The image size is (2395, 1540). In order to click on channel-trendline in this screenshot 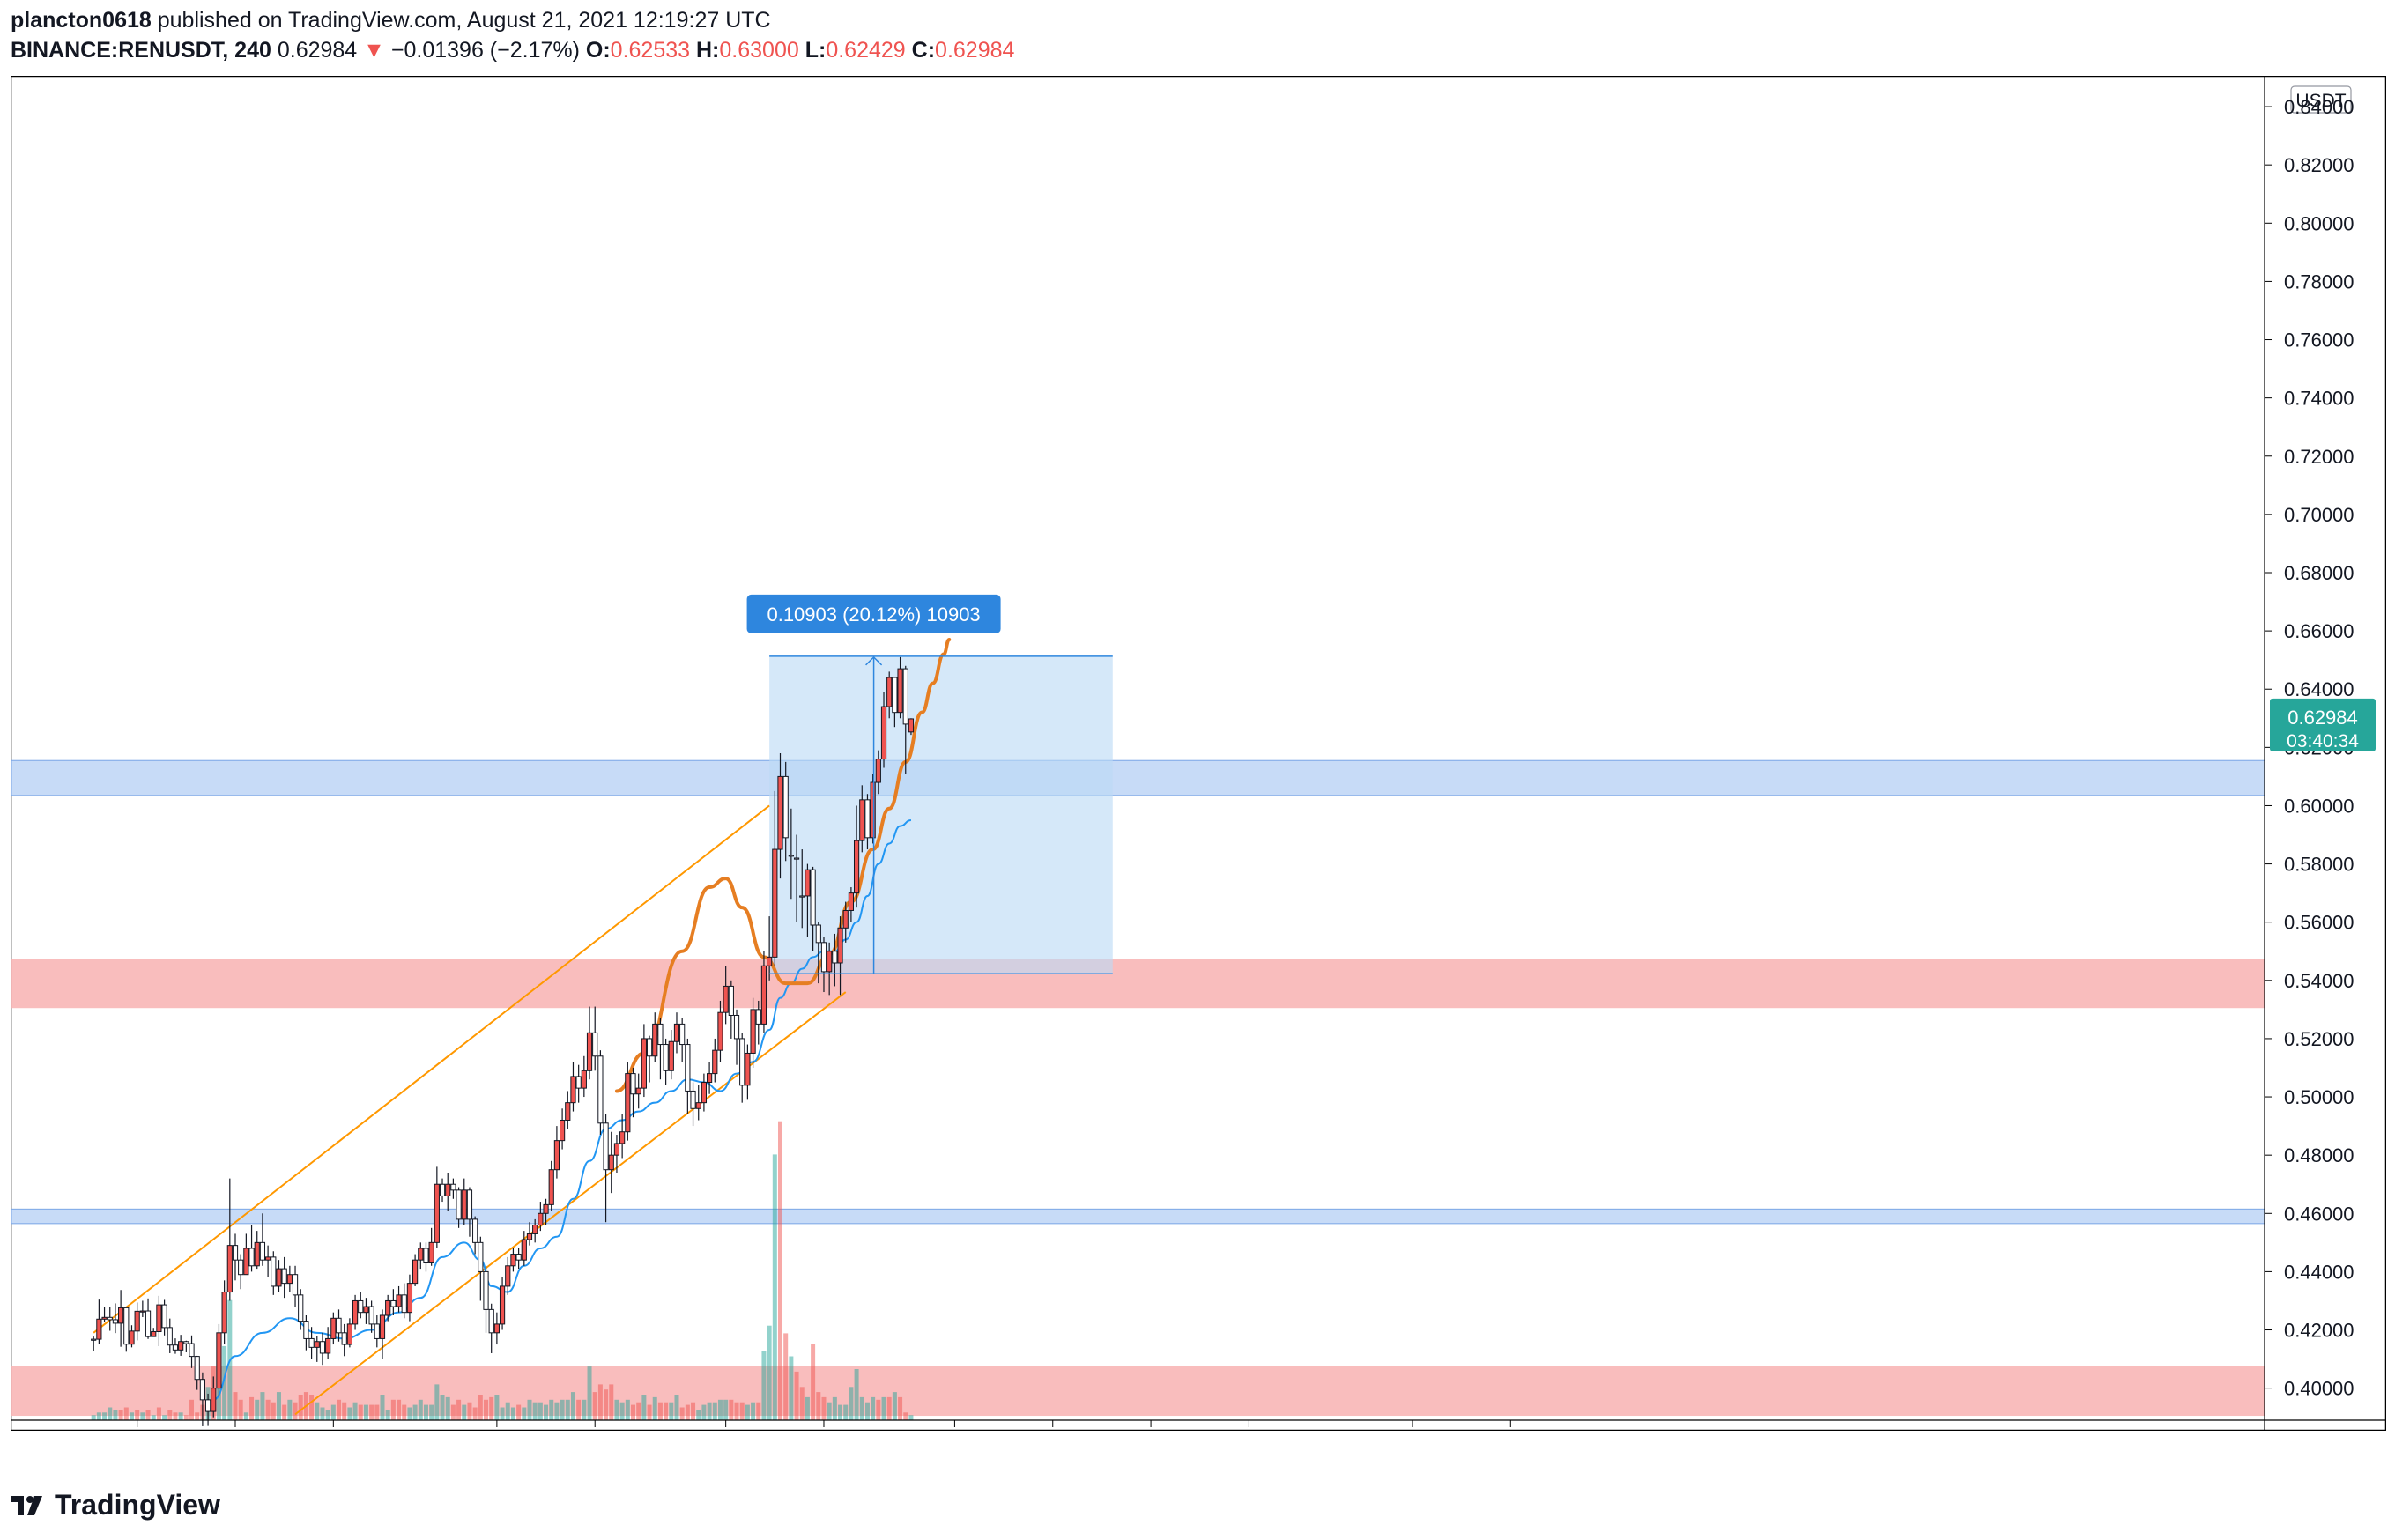, I will do `click(432, 1069)`.